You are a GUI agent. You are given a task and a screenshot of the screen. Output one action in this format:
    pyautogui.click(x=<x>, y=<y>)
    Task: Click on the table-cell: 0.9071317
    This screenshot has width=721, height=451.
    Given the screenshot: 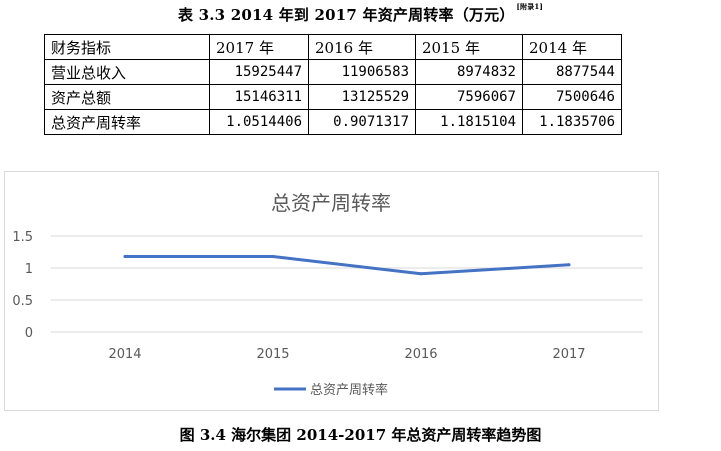 What is the action you would take?
    pyautogui.click(x=362, y=122)
    